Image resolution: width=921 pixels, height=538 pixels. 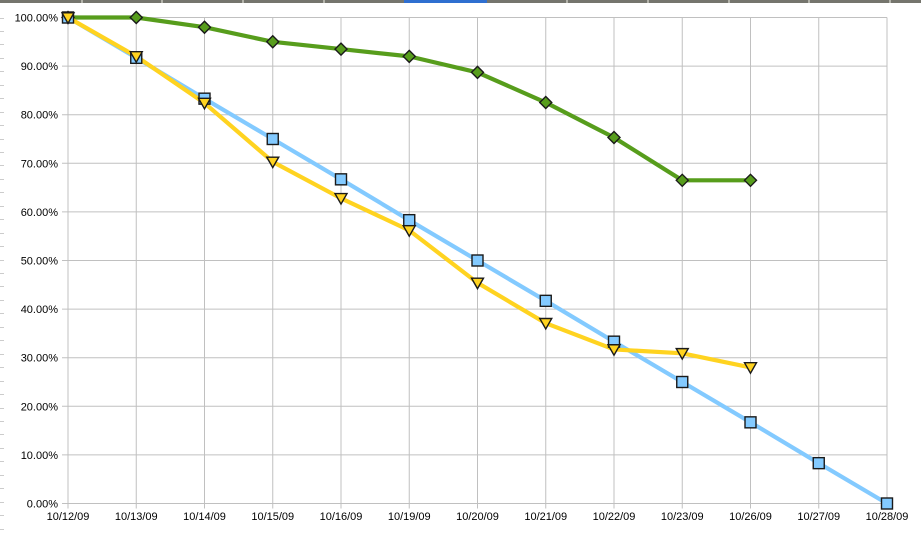 What do you see at coordinates (40, 164) in the screenshot?
I see `y-axis-label: 70.00%` at bounding box center [40, 164].